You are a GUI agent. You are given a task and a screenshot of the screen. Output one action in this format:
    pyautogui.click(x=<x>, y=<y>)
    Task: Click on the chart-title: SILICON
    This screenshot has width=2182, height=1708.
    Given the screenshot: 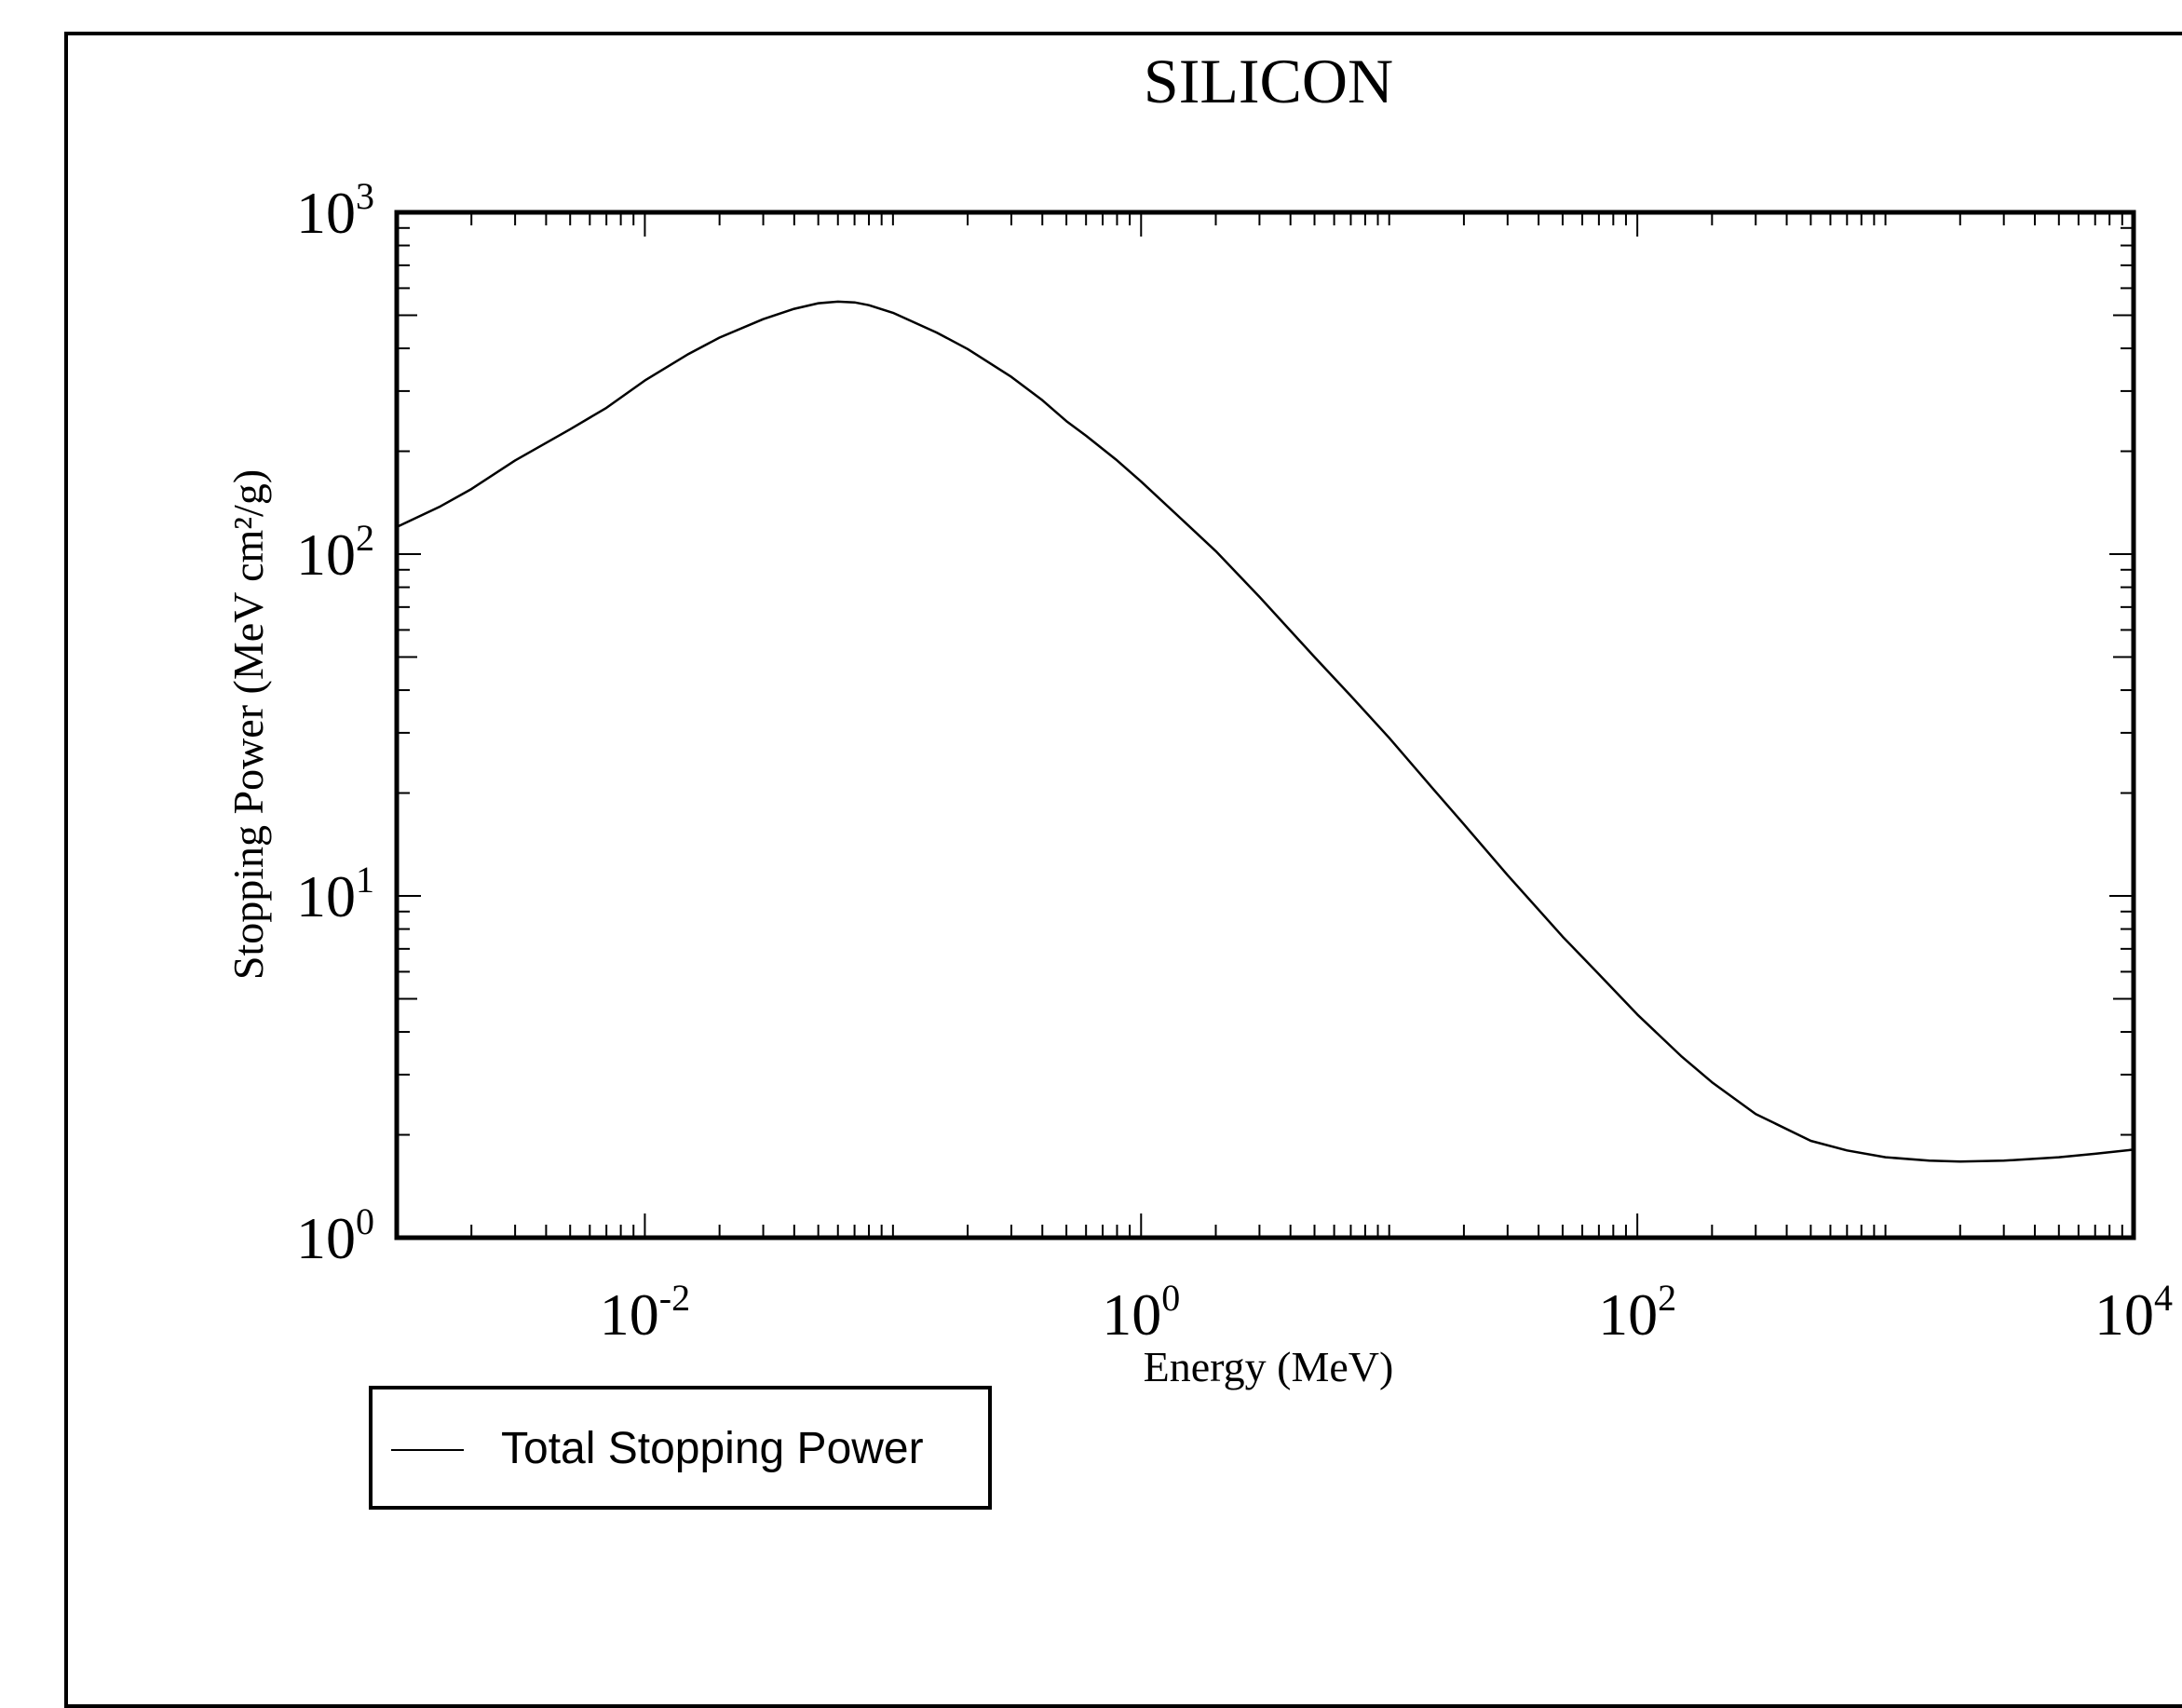 What is the action you would take?
    pyautogui.click(x=1268, y=81)
    